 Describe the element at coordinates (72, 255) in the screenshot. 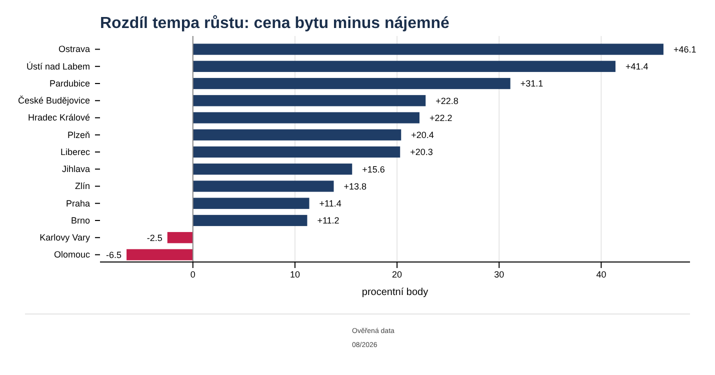

I see `y-tick-label: Olomouc` at that location.